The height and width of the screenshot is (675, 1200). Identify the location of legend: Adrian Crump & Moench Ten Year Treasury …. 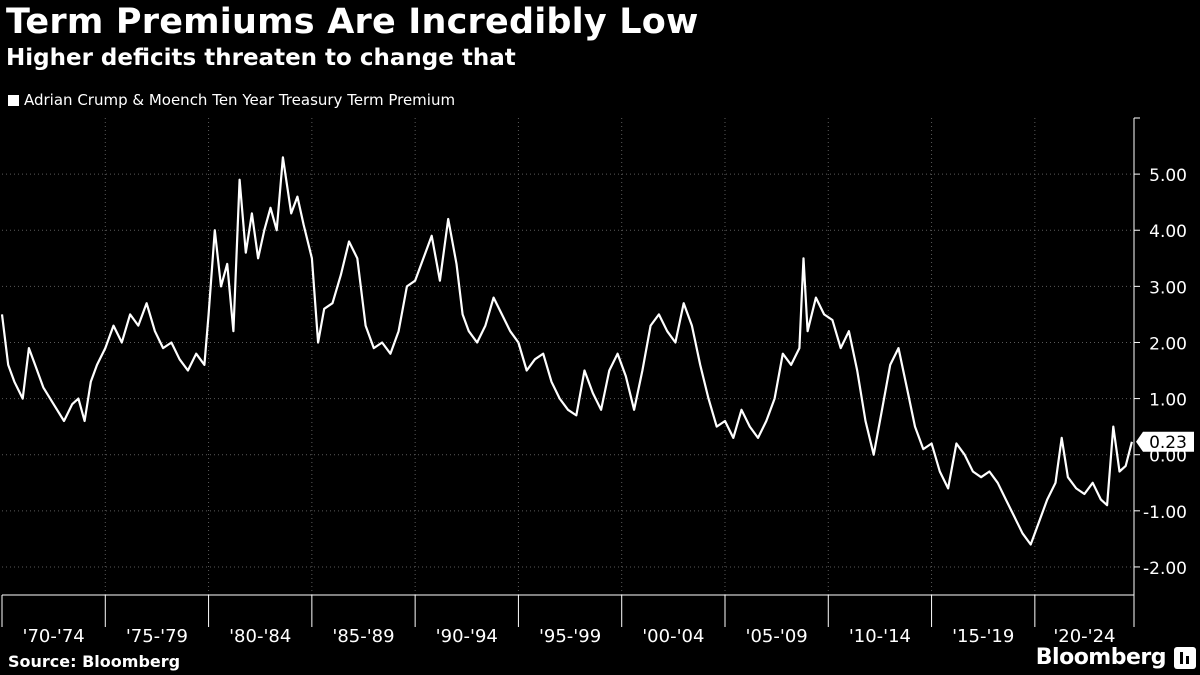
(231, 100).